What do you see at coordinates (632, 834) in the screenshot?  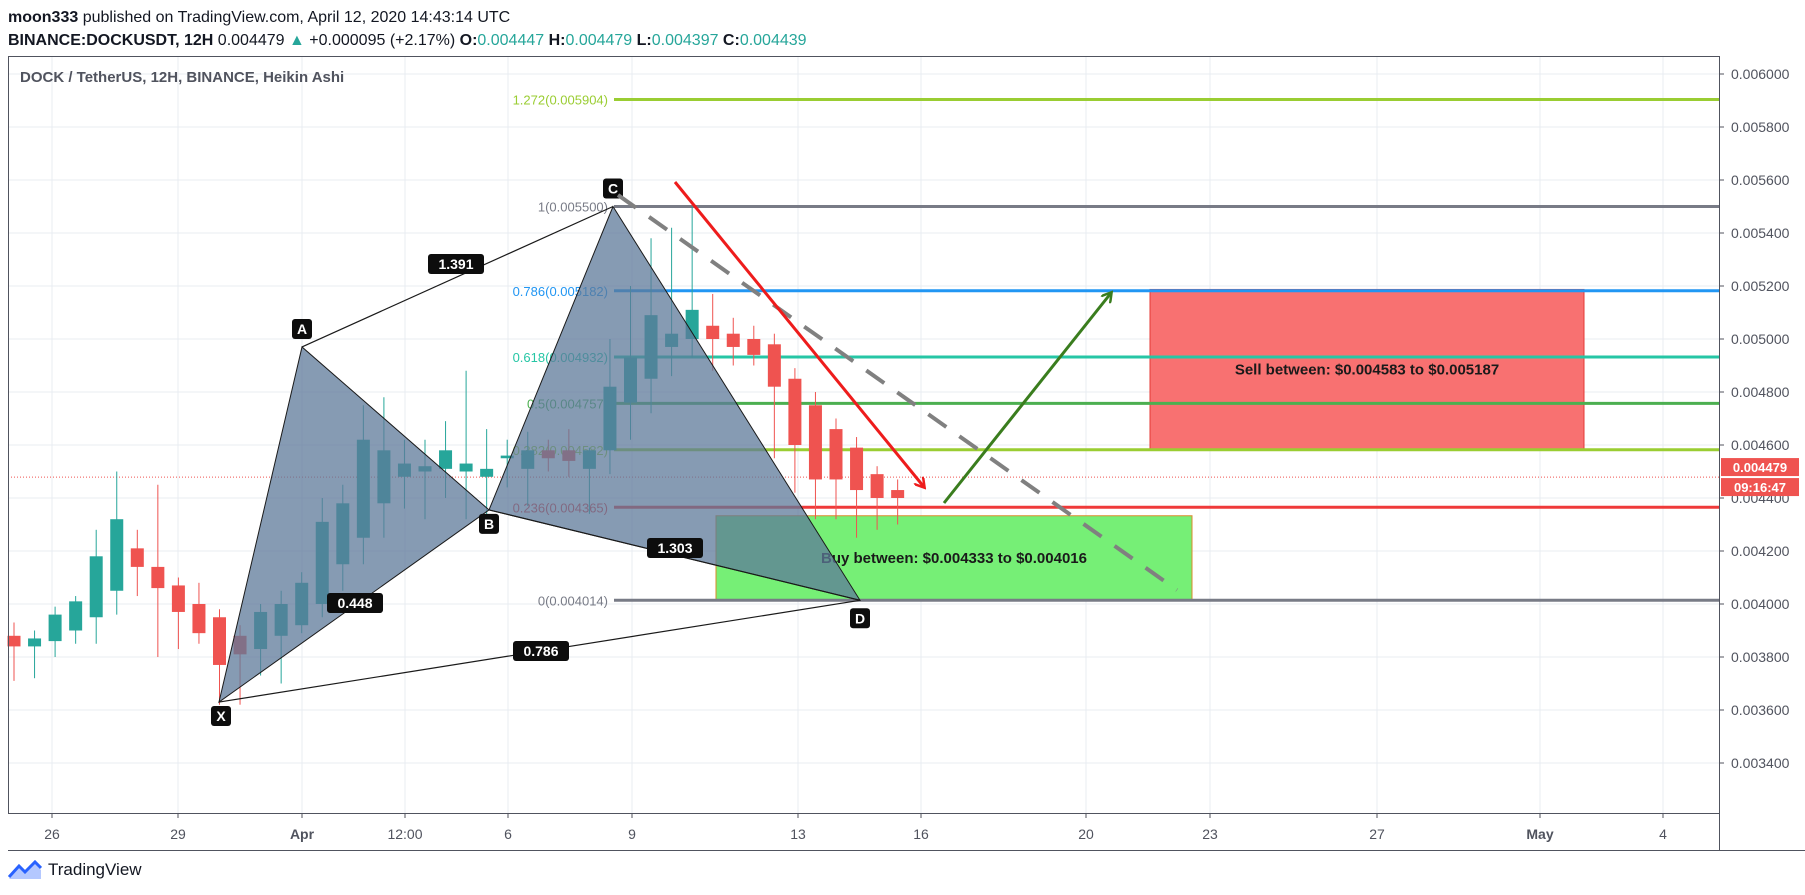 I see `time-tick-label: 9` at bounding box center [632, 834].